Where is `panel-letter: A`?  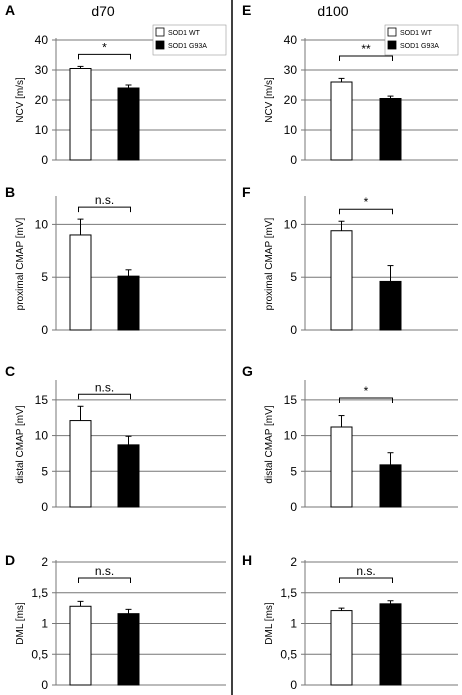
panel-letter: A is located at coordinates (10, 10).